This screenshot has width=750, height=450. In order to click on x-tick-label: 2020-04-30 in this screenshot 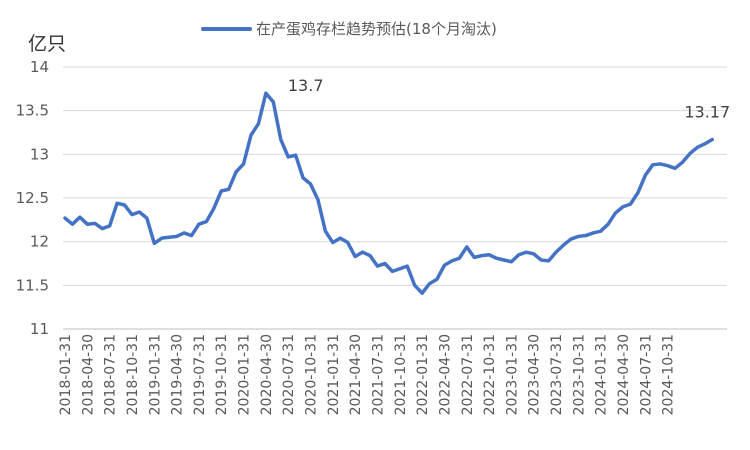, I will do `click(267, 374)`.